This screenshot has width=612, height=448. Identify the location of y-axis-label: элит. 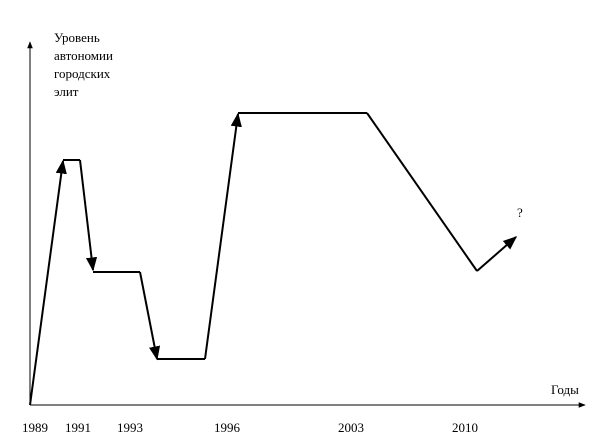
(66, 91).